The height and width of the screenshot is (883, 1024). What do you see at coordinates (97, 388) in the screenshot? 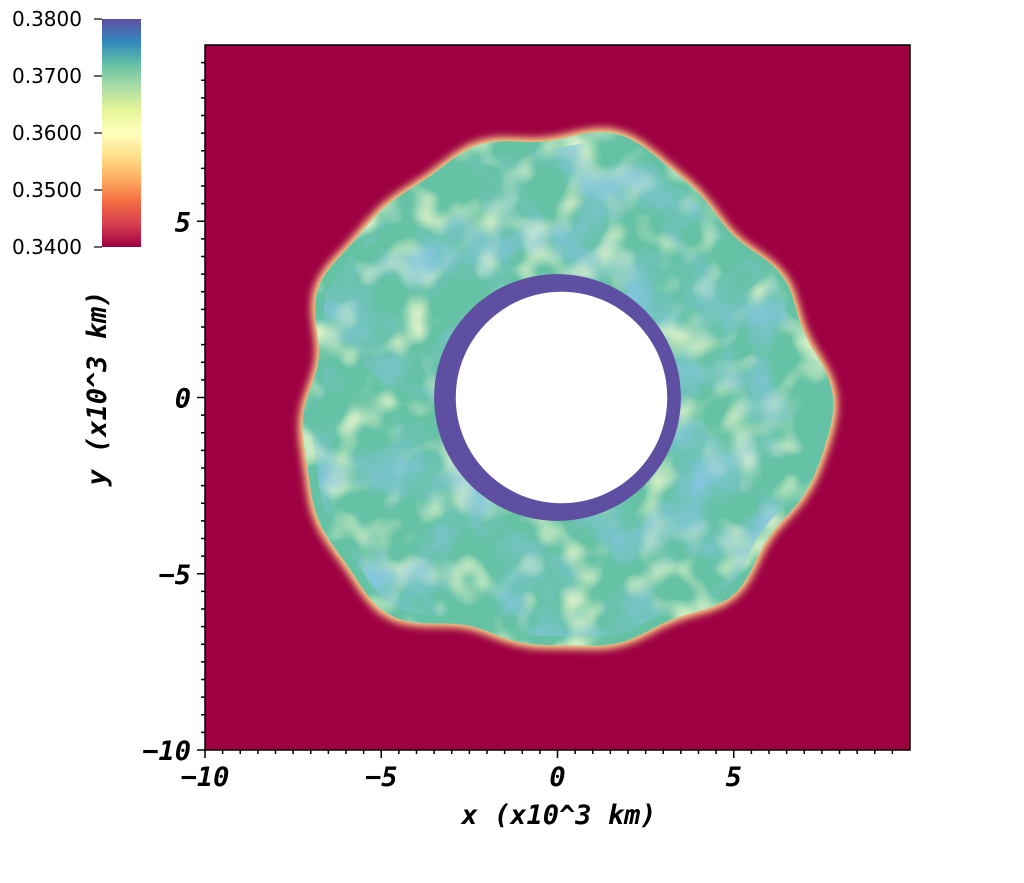
I see `y-axis-title: y (x10^3 km)` at bounding box center [97, 388].